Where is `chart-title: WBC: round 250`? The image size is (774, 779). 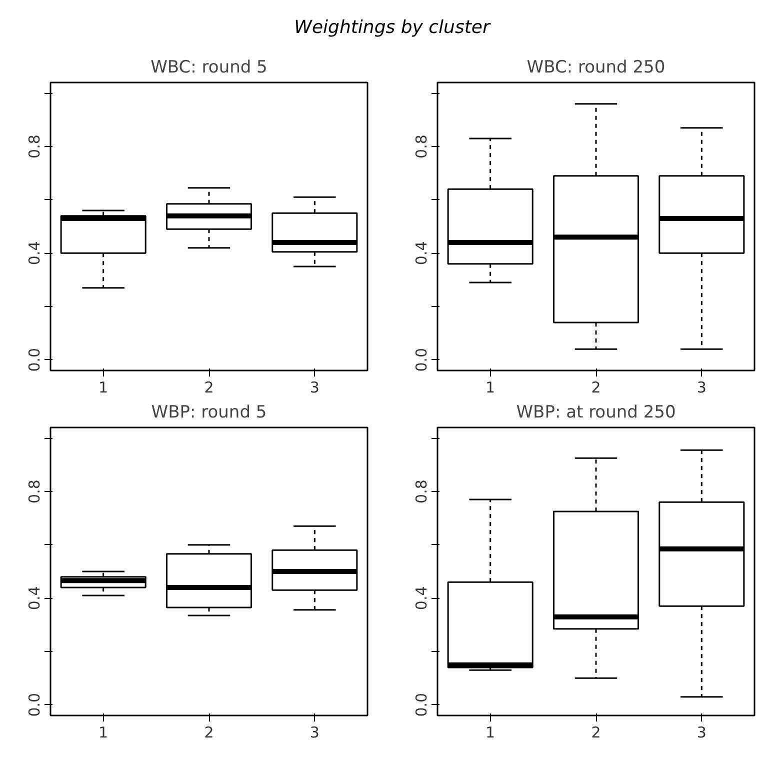
chart-title: WBC: round 250 is located at coordinates (596, 68).